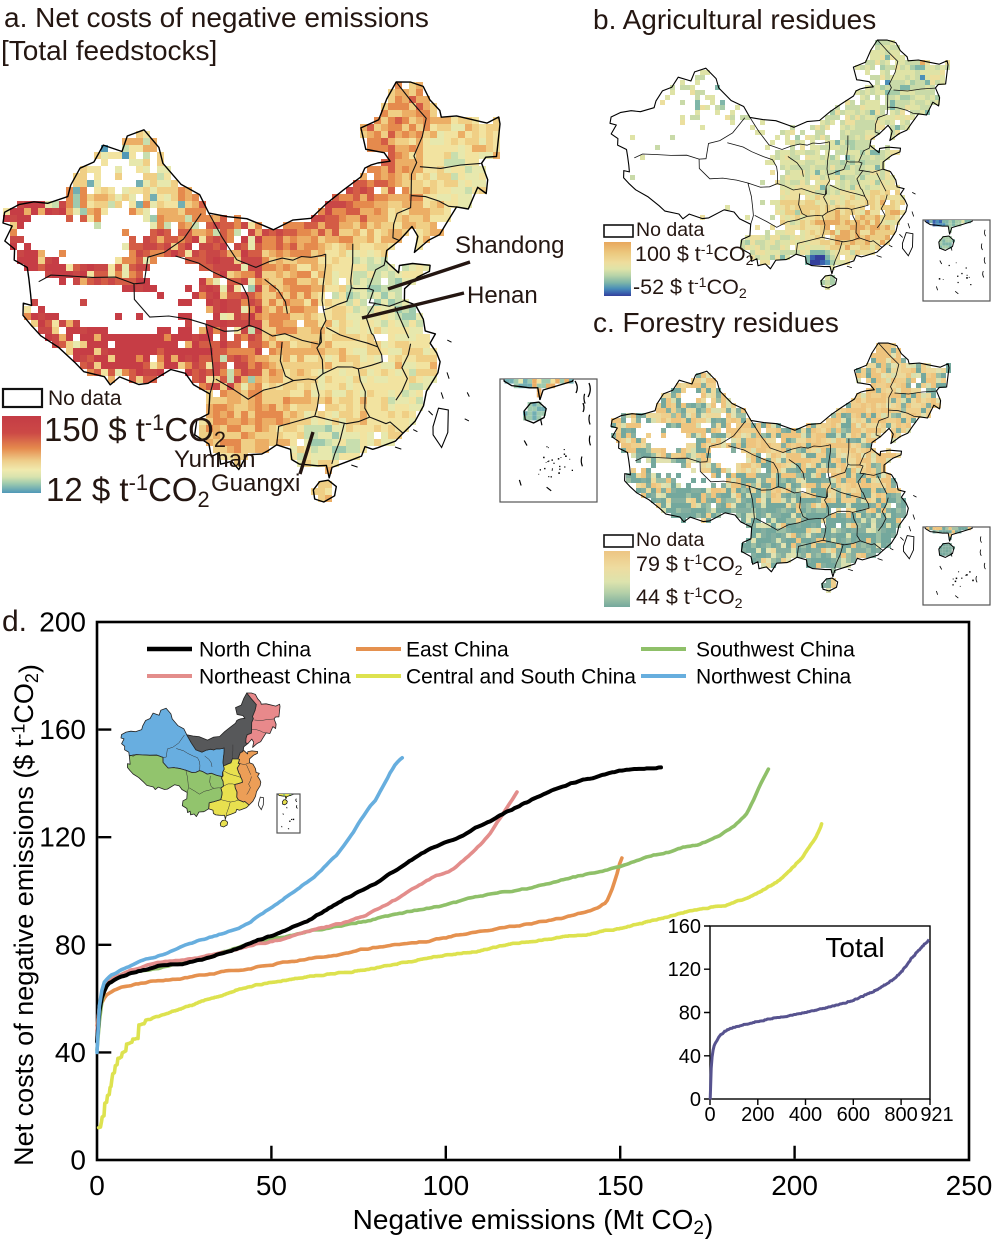  I want to click on svg-text: Yunnan, so click(214, 459).